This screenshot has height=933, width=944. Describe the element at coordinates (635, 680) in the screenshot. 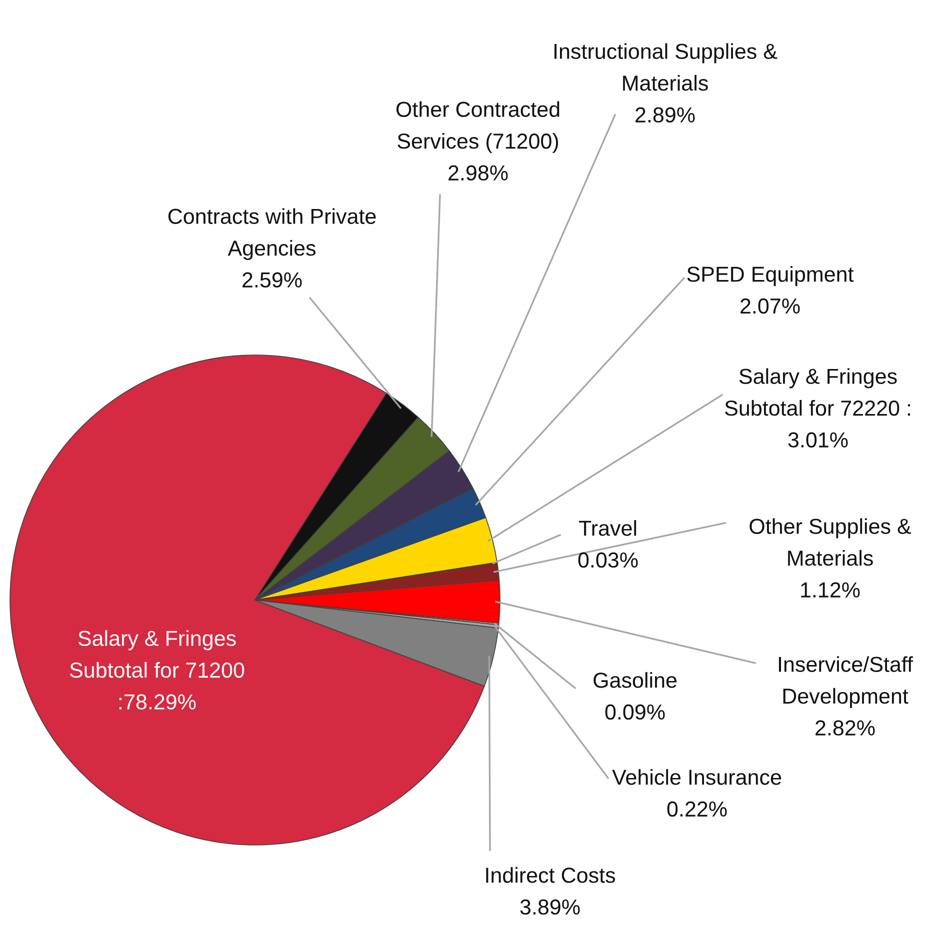

I see `slice-label: Gasoline` at that location.